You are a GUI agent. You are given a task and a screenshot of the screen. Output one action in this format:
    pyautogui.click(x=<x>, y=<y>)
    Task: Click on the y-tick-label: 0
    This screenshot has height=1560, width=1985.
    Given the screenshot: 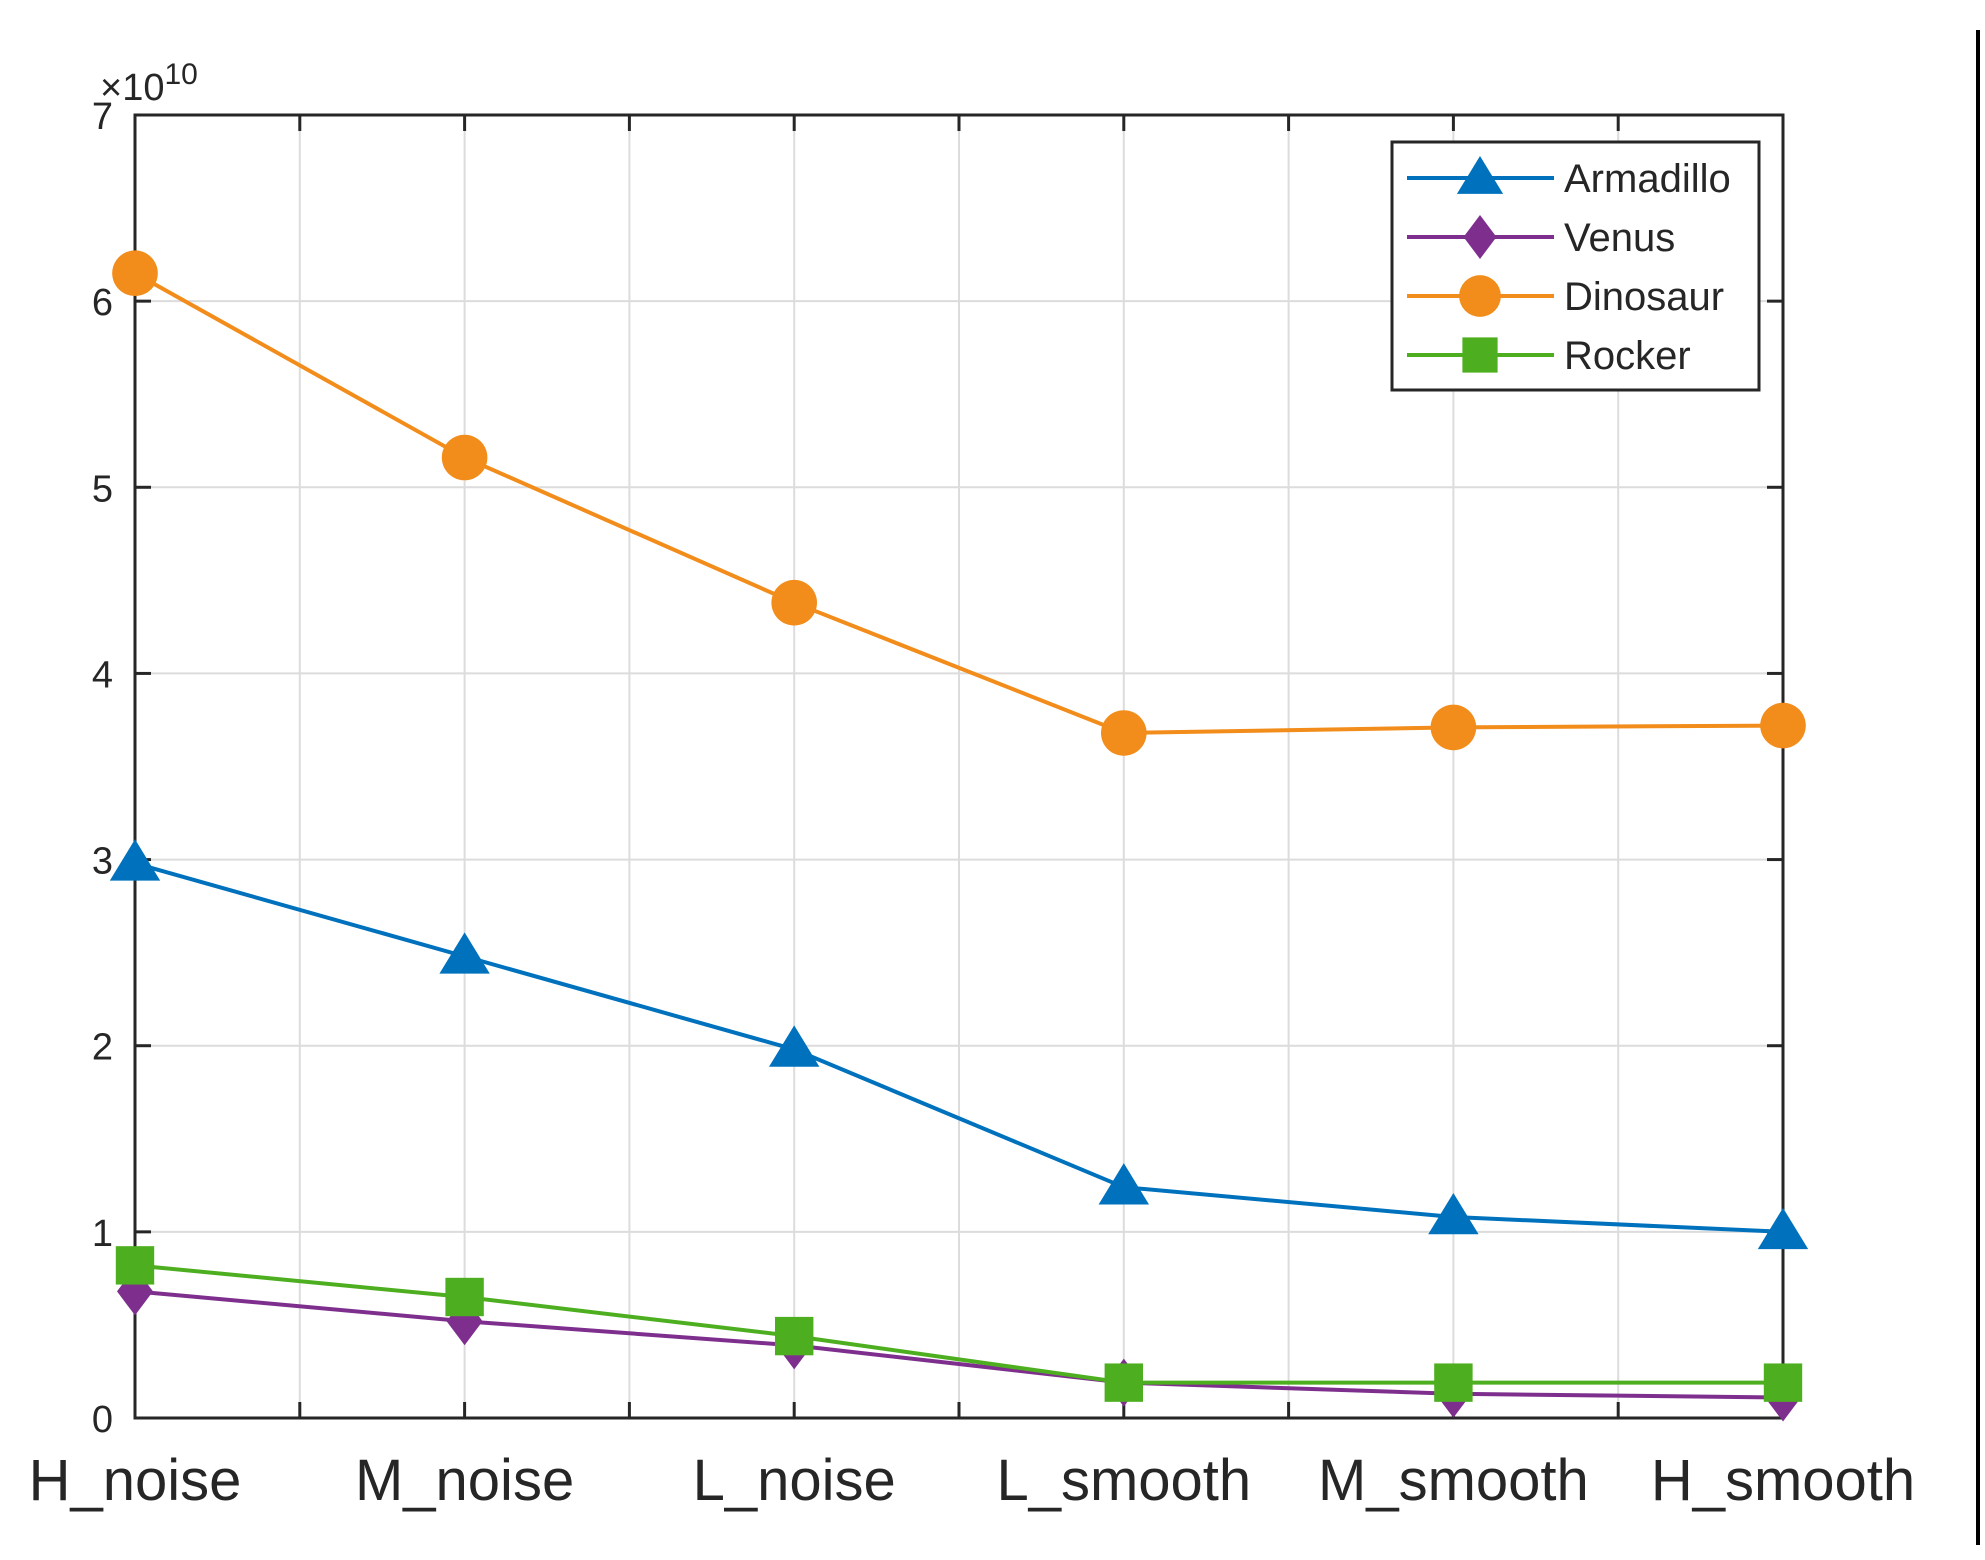 What is the action you would take?
    pyautogui.click(x=102, y=1420)
    